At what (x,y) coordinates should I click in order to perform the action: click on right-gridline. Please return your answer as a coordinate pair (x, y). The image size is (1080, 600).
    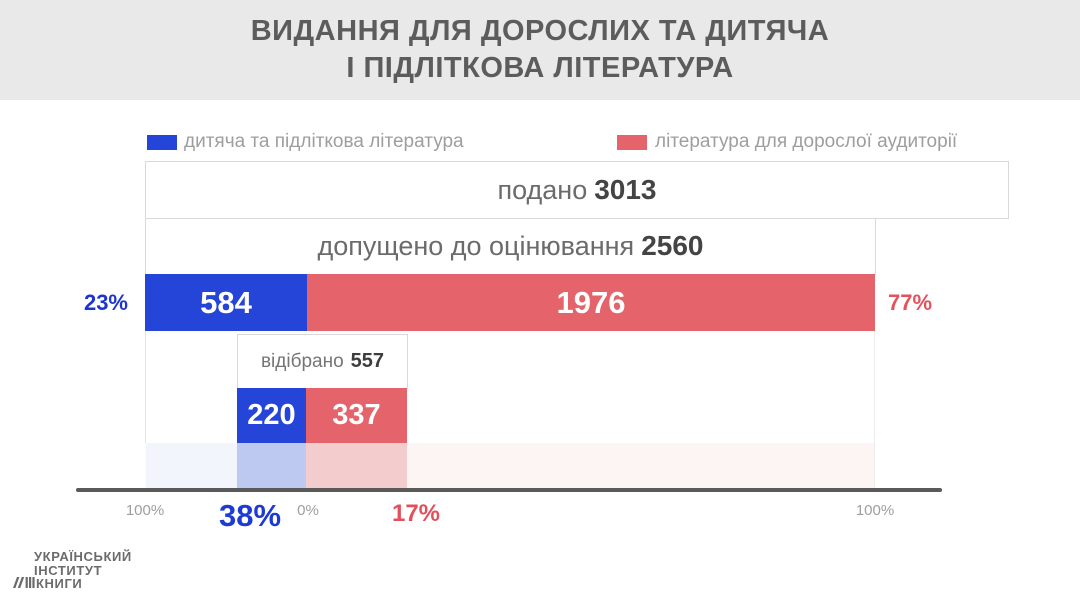
    Looking at the image, I should click on (874, 410).